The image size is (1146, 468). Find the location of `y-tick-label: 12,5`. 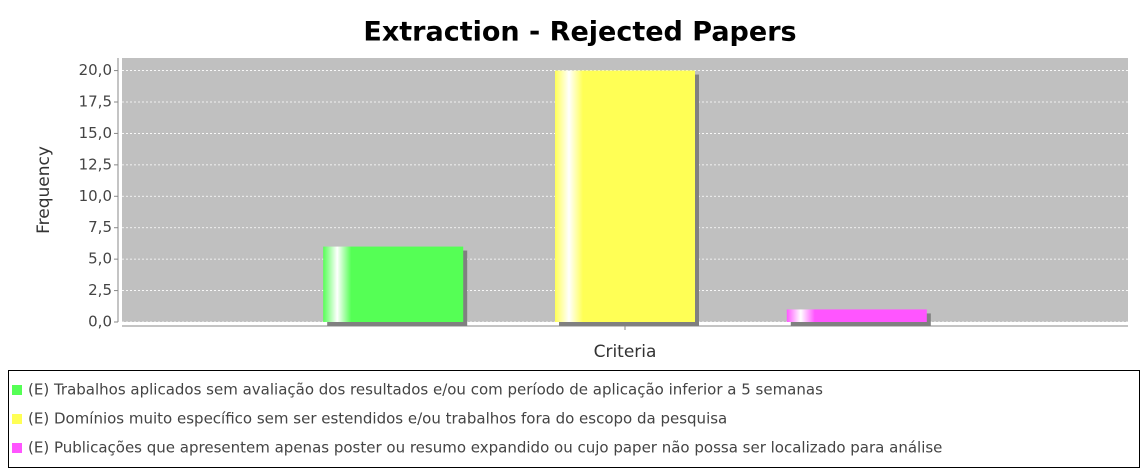

y-tick-label: 12,5 is located at coordinates (95, 164).